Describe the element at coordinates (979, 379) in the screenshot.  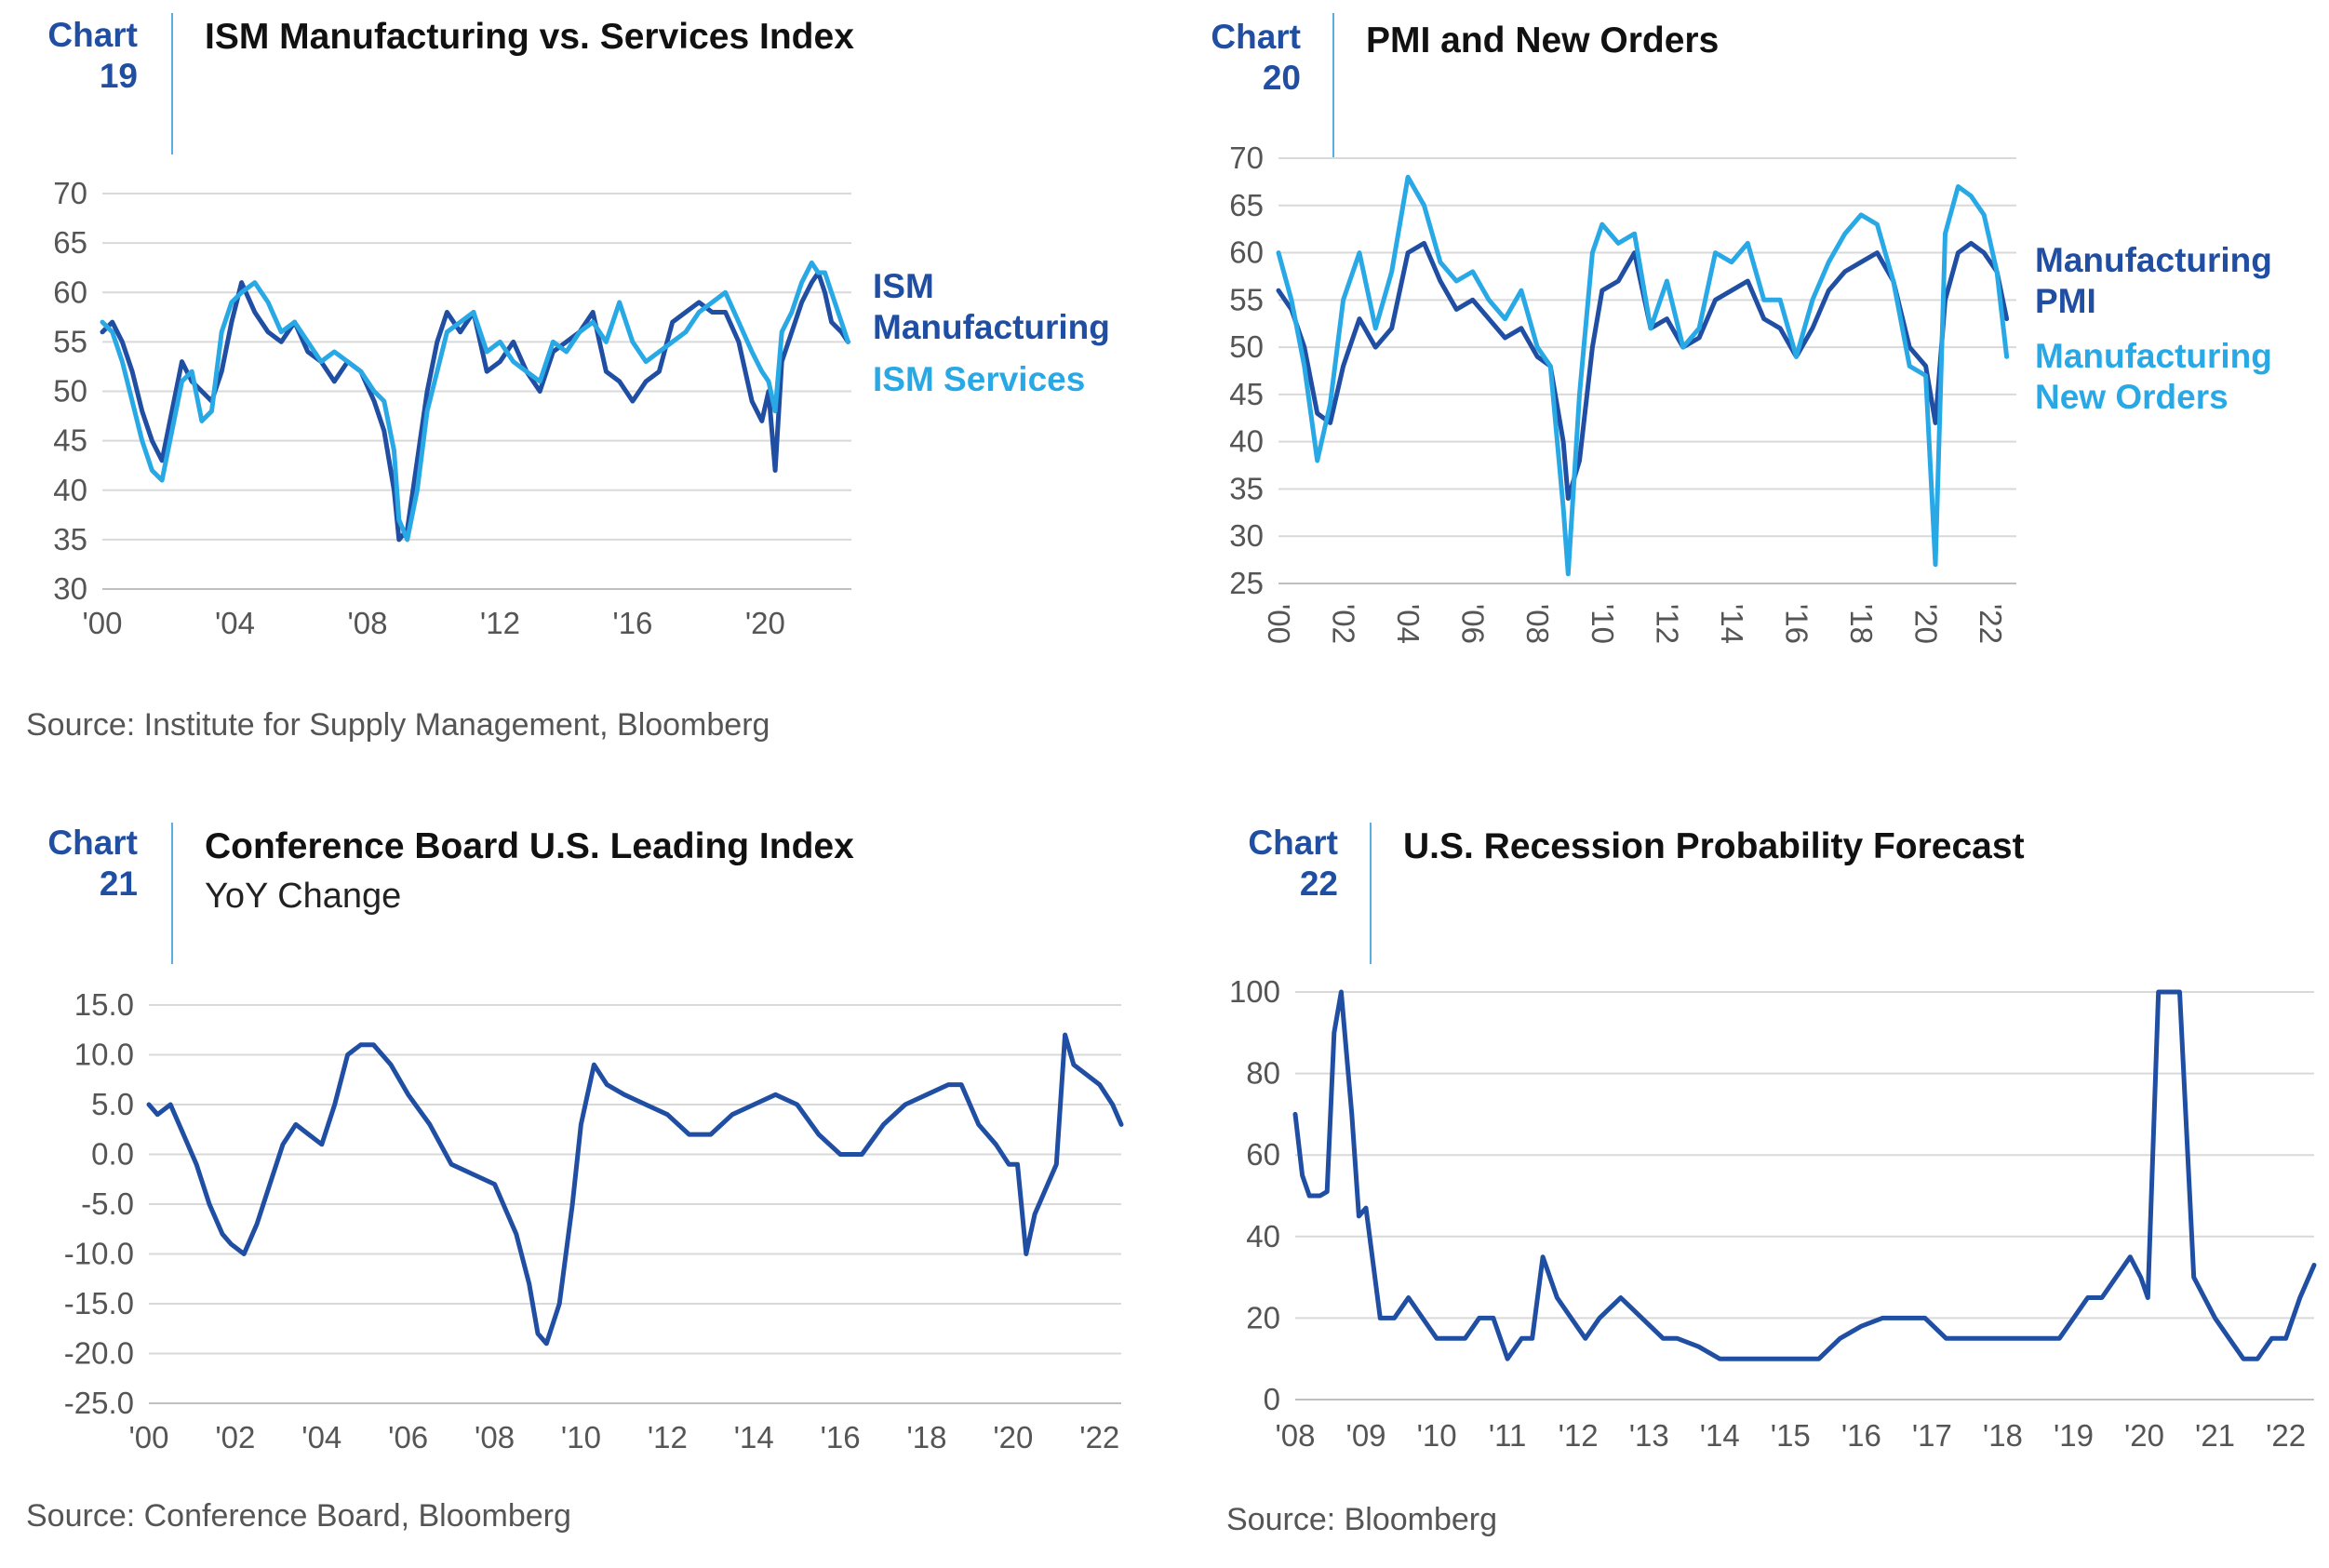
I see `legend-ism-services: ISM Services` at that location.